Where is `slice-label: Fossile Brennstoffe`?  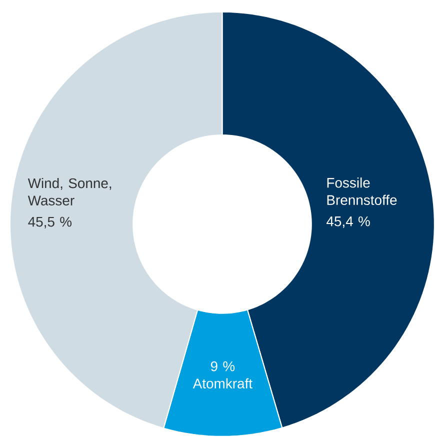 slice-label: Fossile Brennstoffe is located at coordinates (362, 191).